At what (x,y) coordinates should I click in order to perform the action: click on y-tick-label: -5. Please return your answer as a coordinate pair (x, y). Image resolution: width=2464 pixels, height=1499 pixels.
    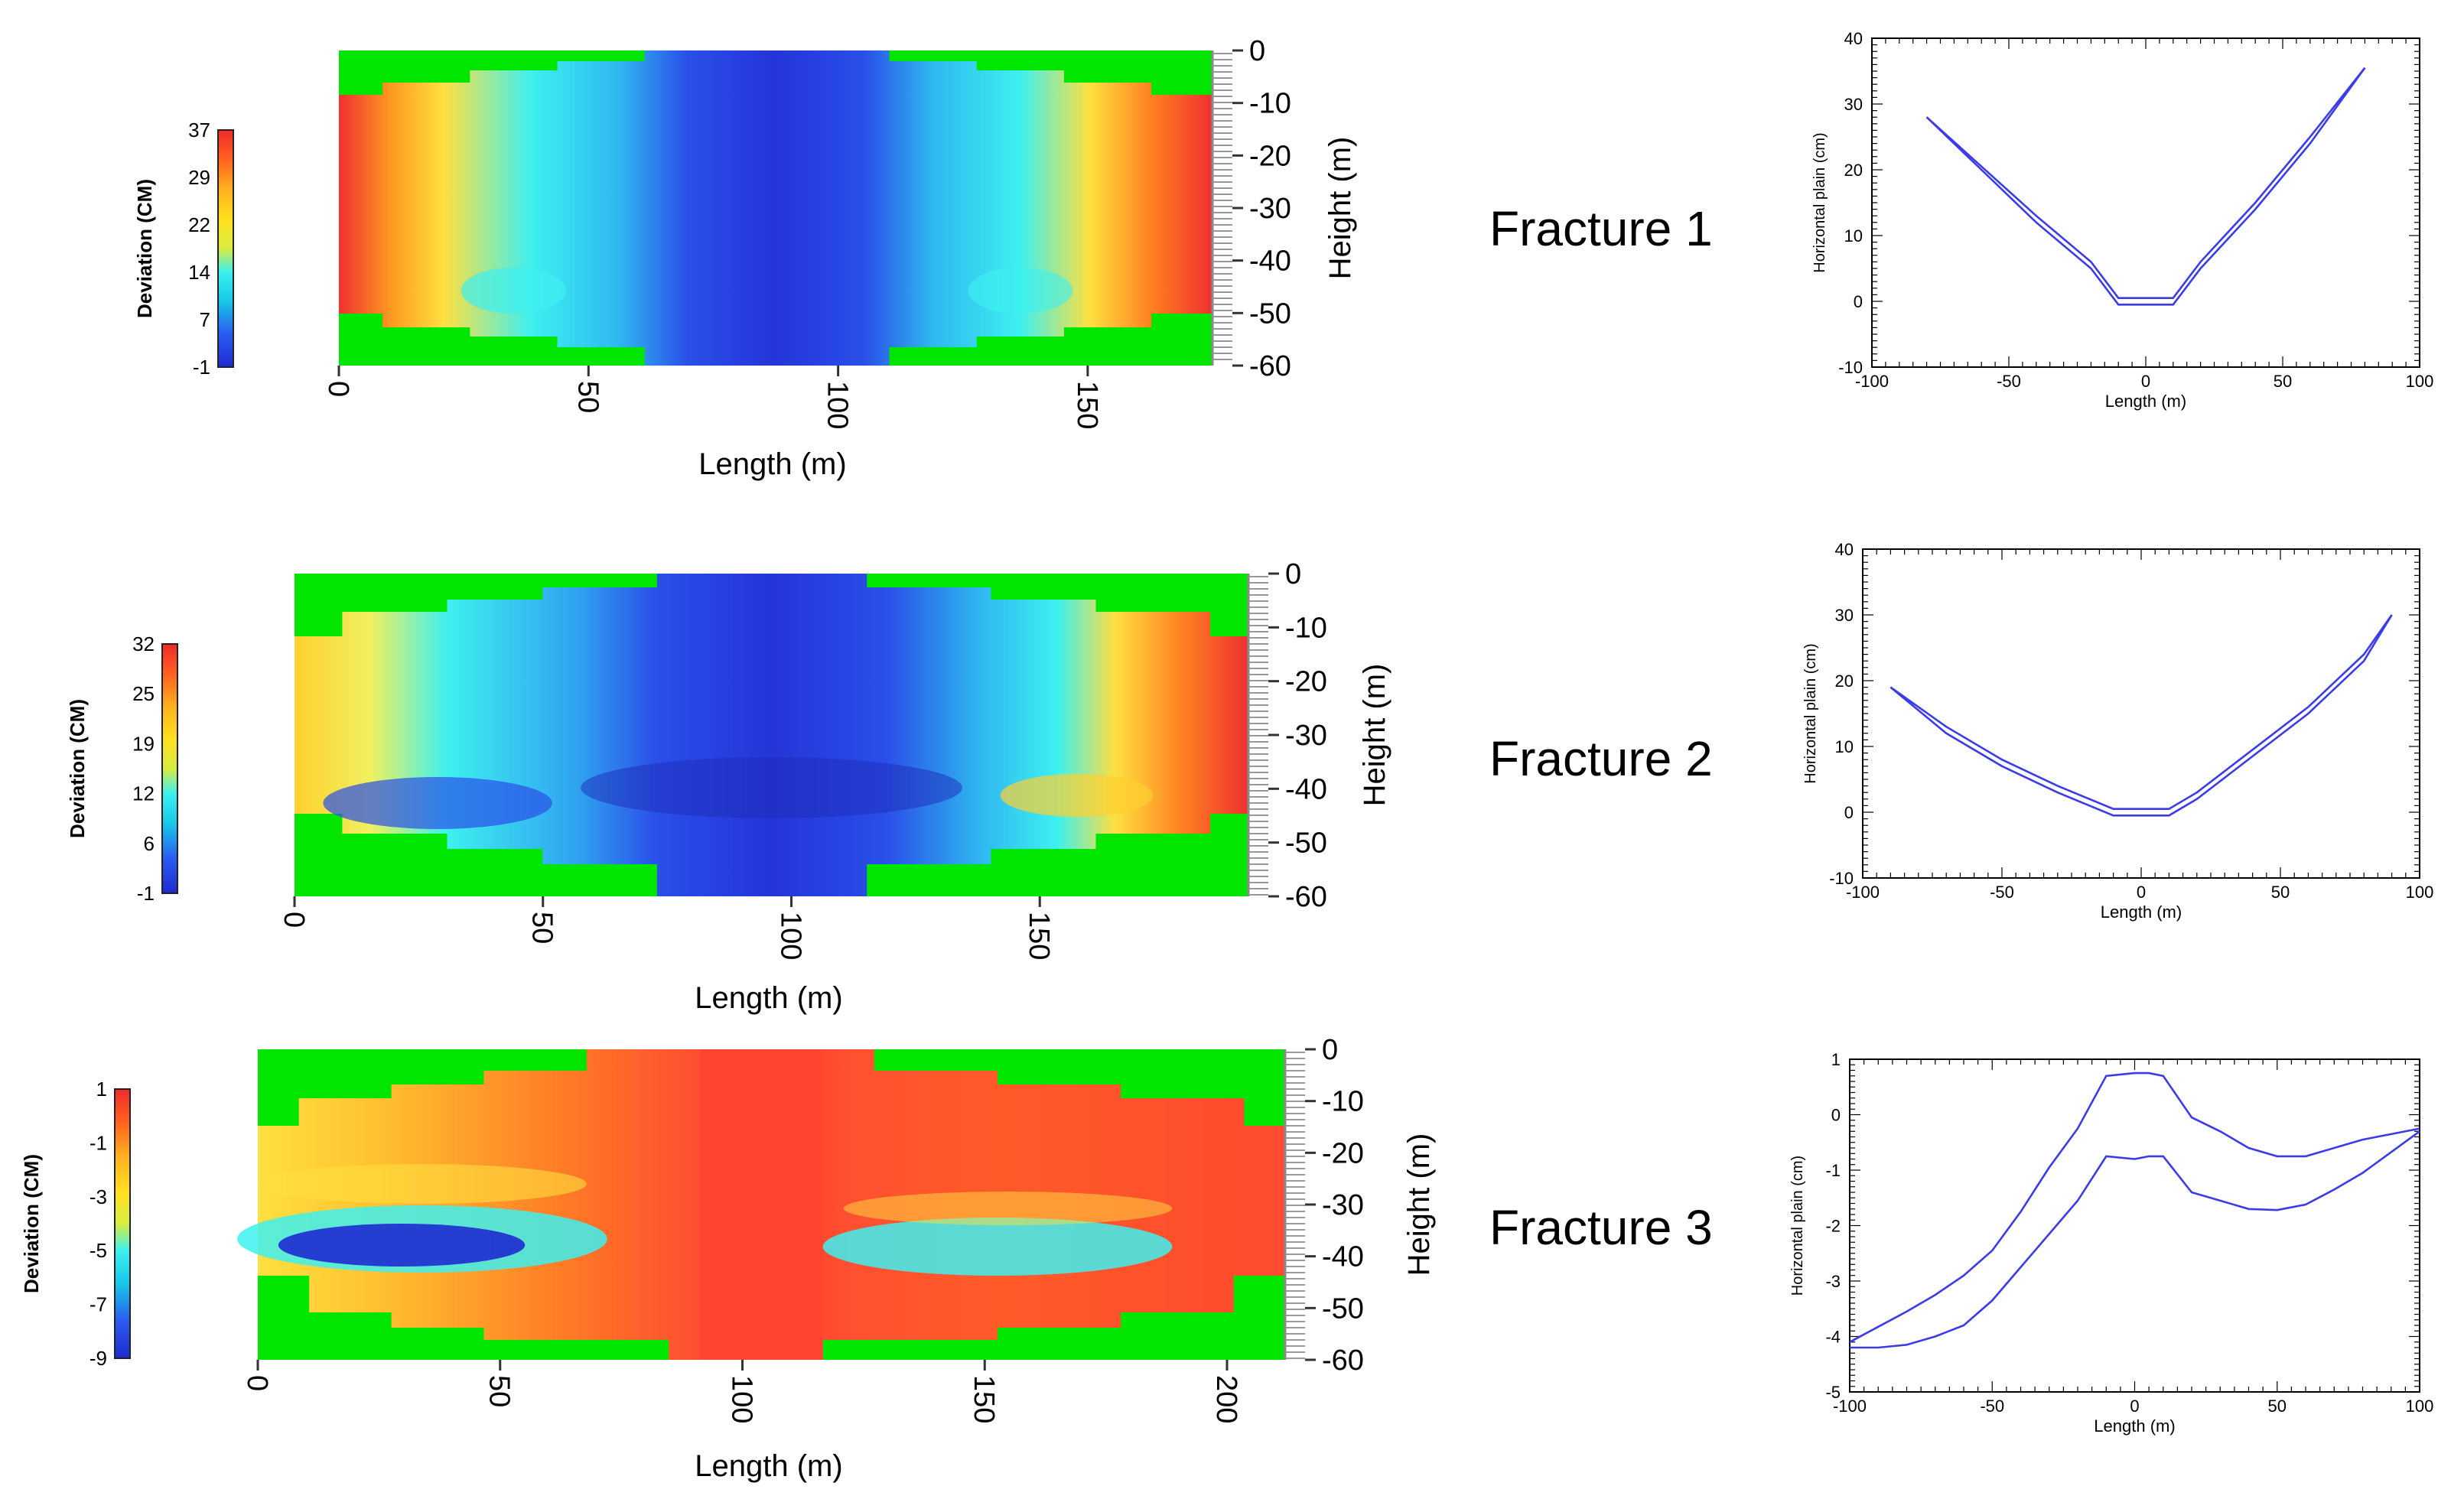
    Looking at the image, I should click on (1833, 1392).